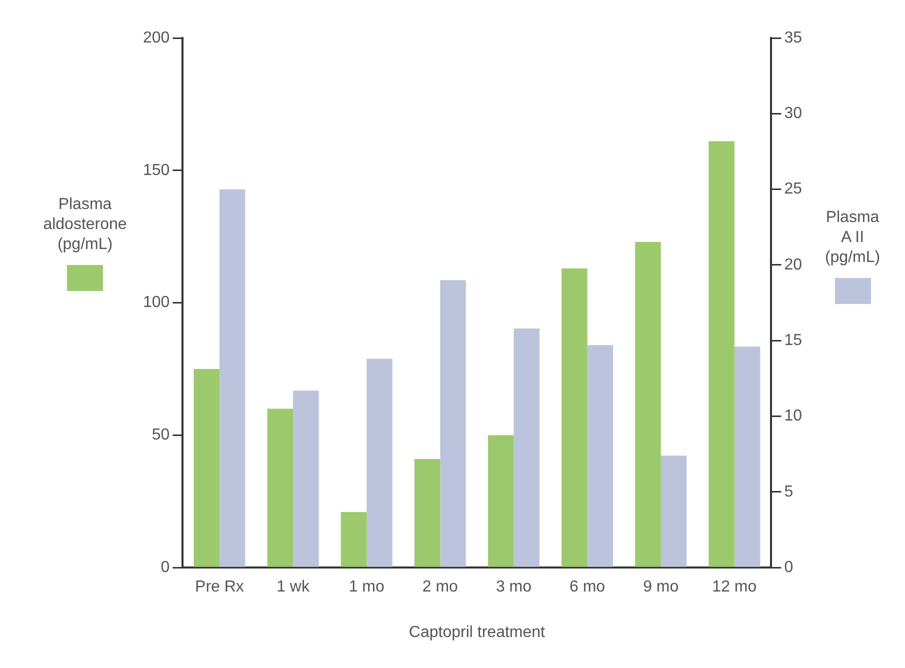 The image size is (905, 668). I want to click on y2-tick-label: 30, so click(793, 113).